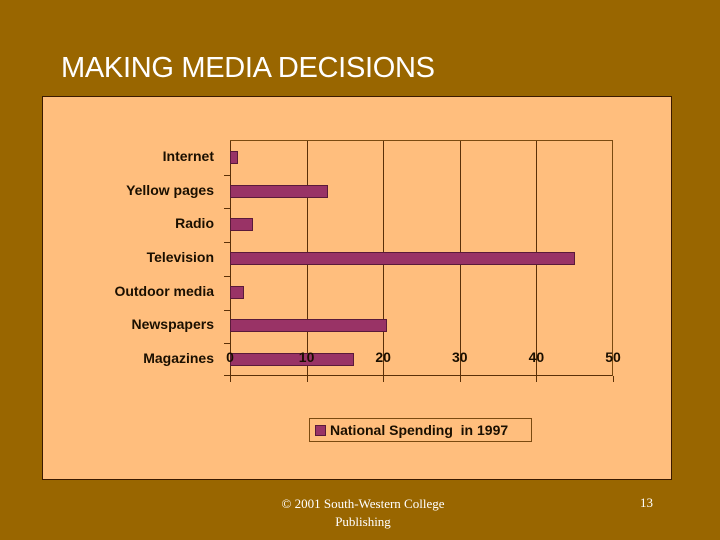  Describe the element at coordinates (279, 191) in the screenshot. I see `bar-yellow-pages` at that location.